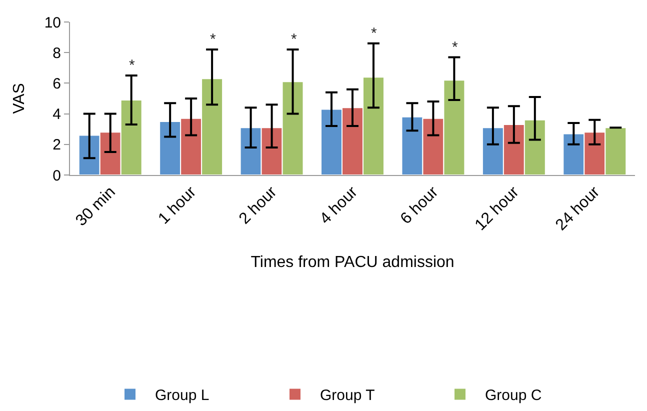  Describe the element at coordinates (347, 395) in the screenshot. I see `legend-label: Group T` at that location.